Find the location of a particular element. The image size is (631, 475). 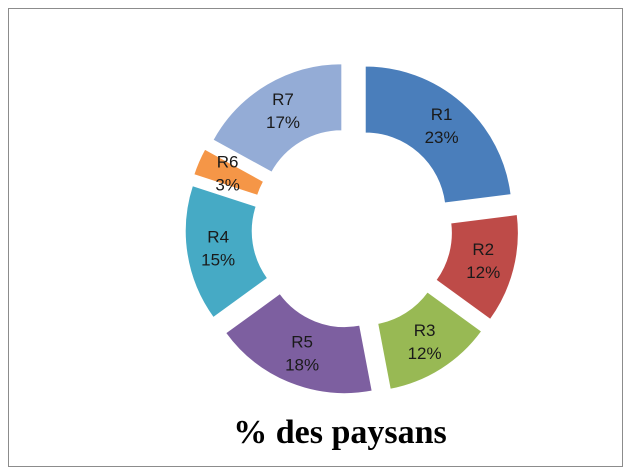

slice-category-label: R7 is located at coordinates (283, 99).